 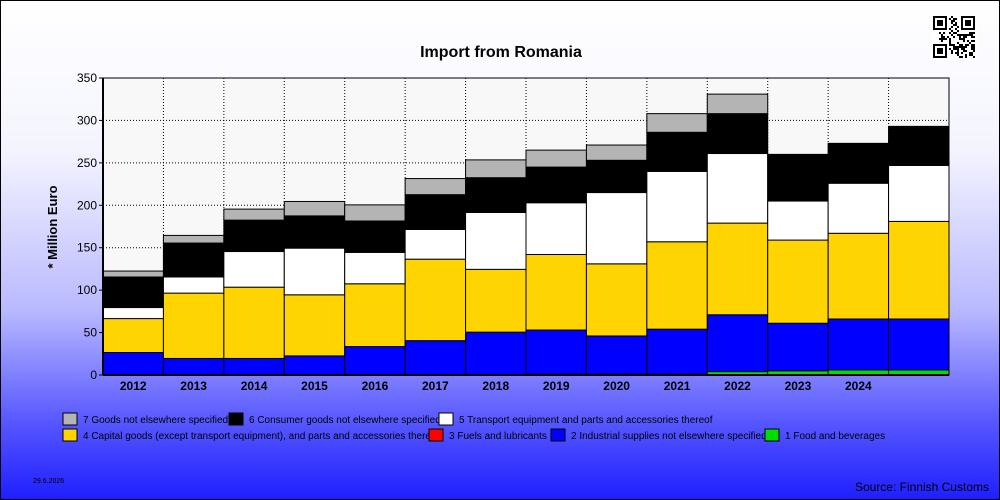 What do you see at coordinates (835, 436) in the screenshot?
I see `legend-label: 1 Food and beverages` at bounding box center [835, 436].